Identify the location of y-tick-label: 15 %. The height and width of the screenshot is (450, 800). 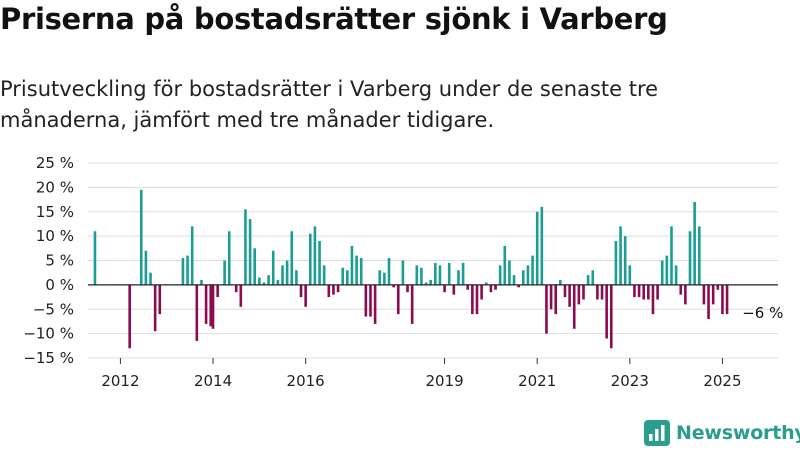
(55, 212).